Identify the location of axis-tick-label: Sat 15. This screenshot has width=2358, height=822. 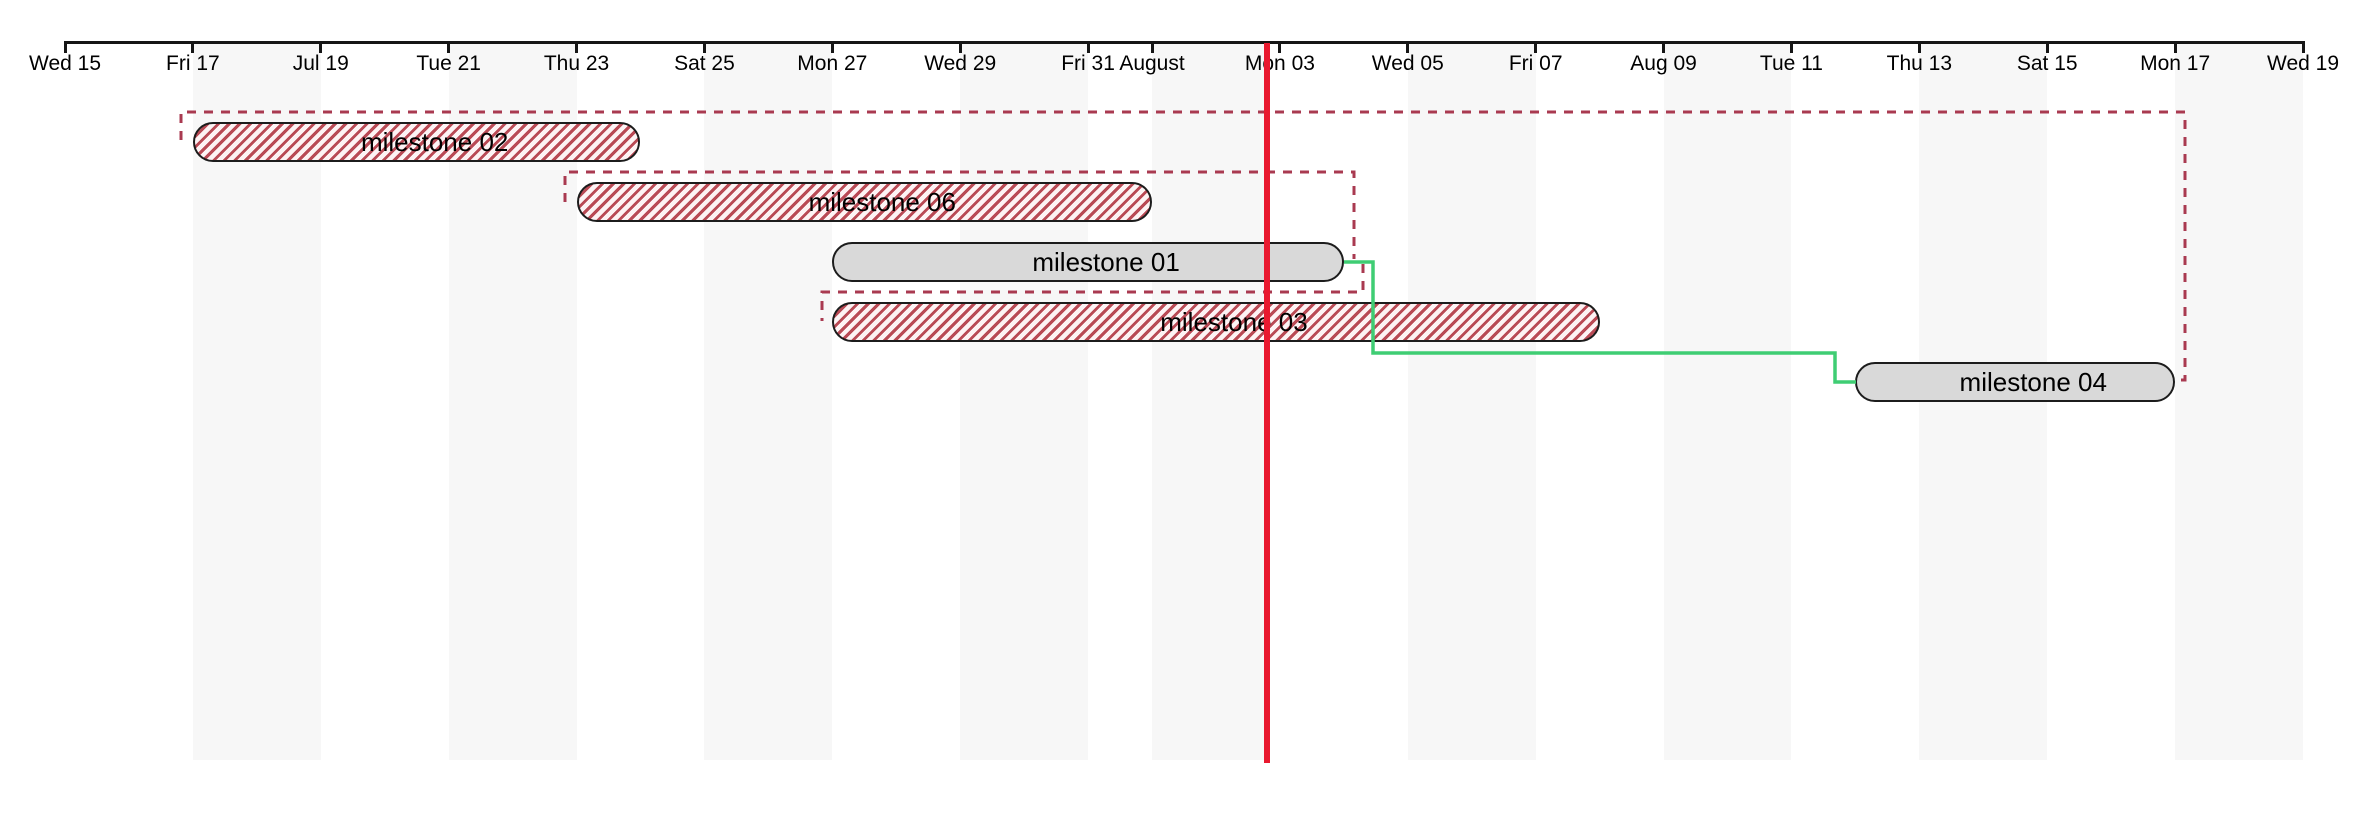
(2047, 63).